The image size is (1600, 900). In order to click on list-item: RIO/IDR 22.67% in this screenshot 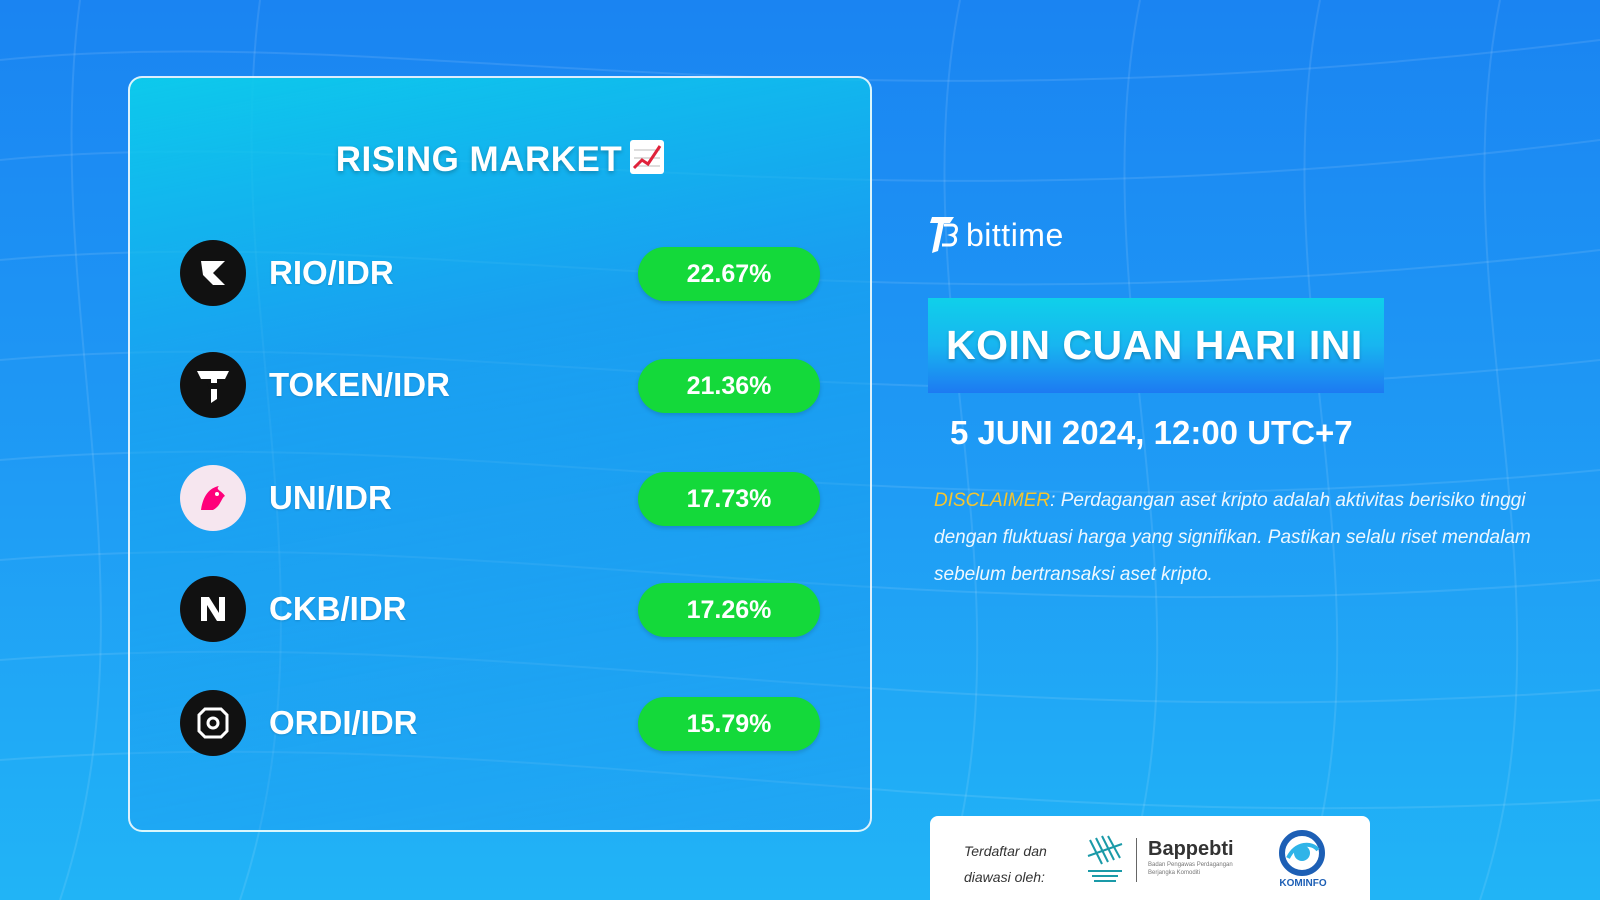, I will do `click(500, 273)`.